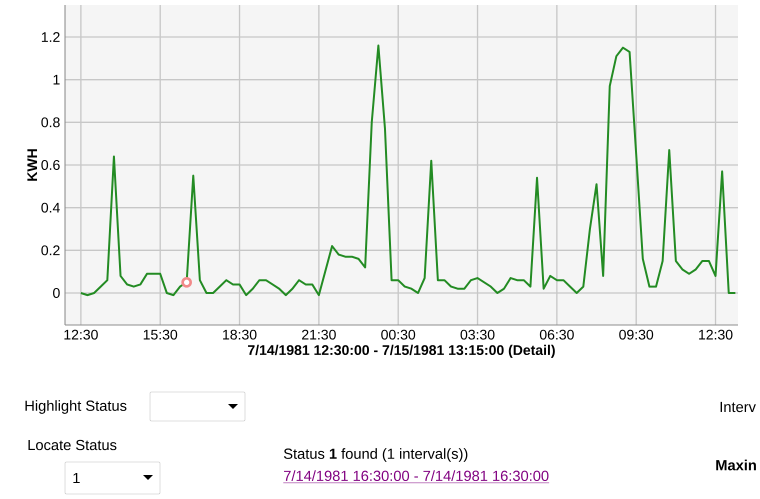  I want to click on text: Locate Status, so click(72, 445).